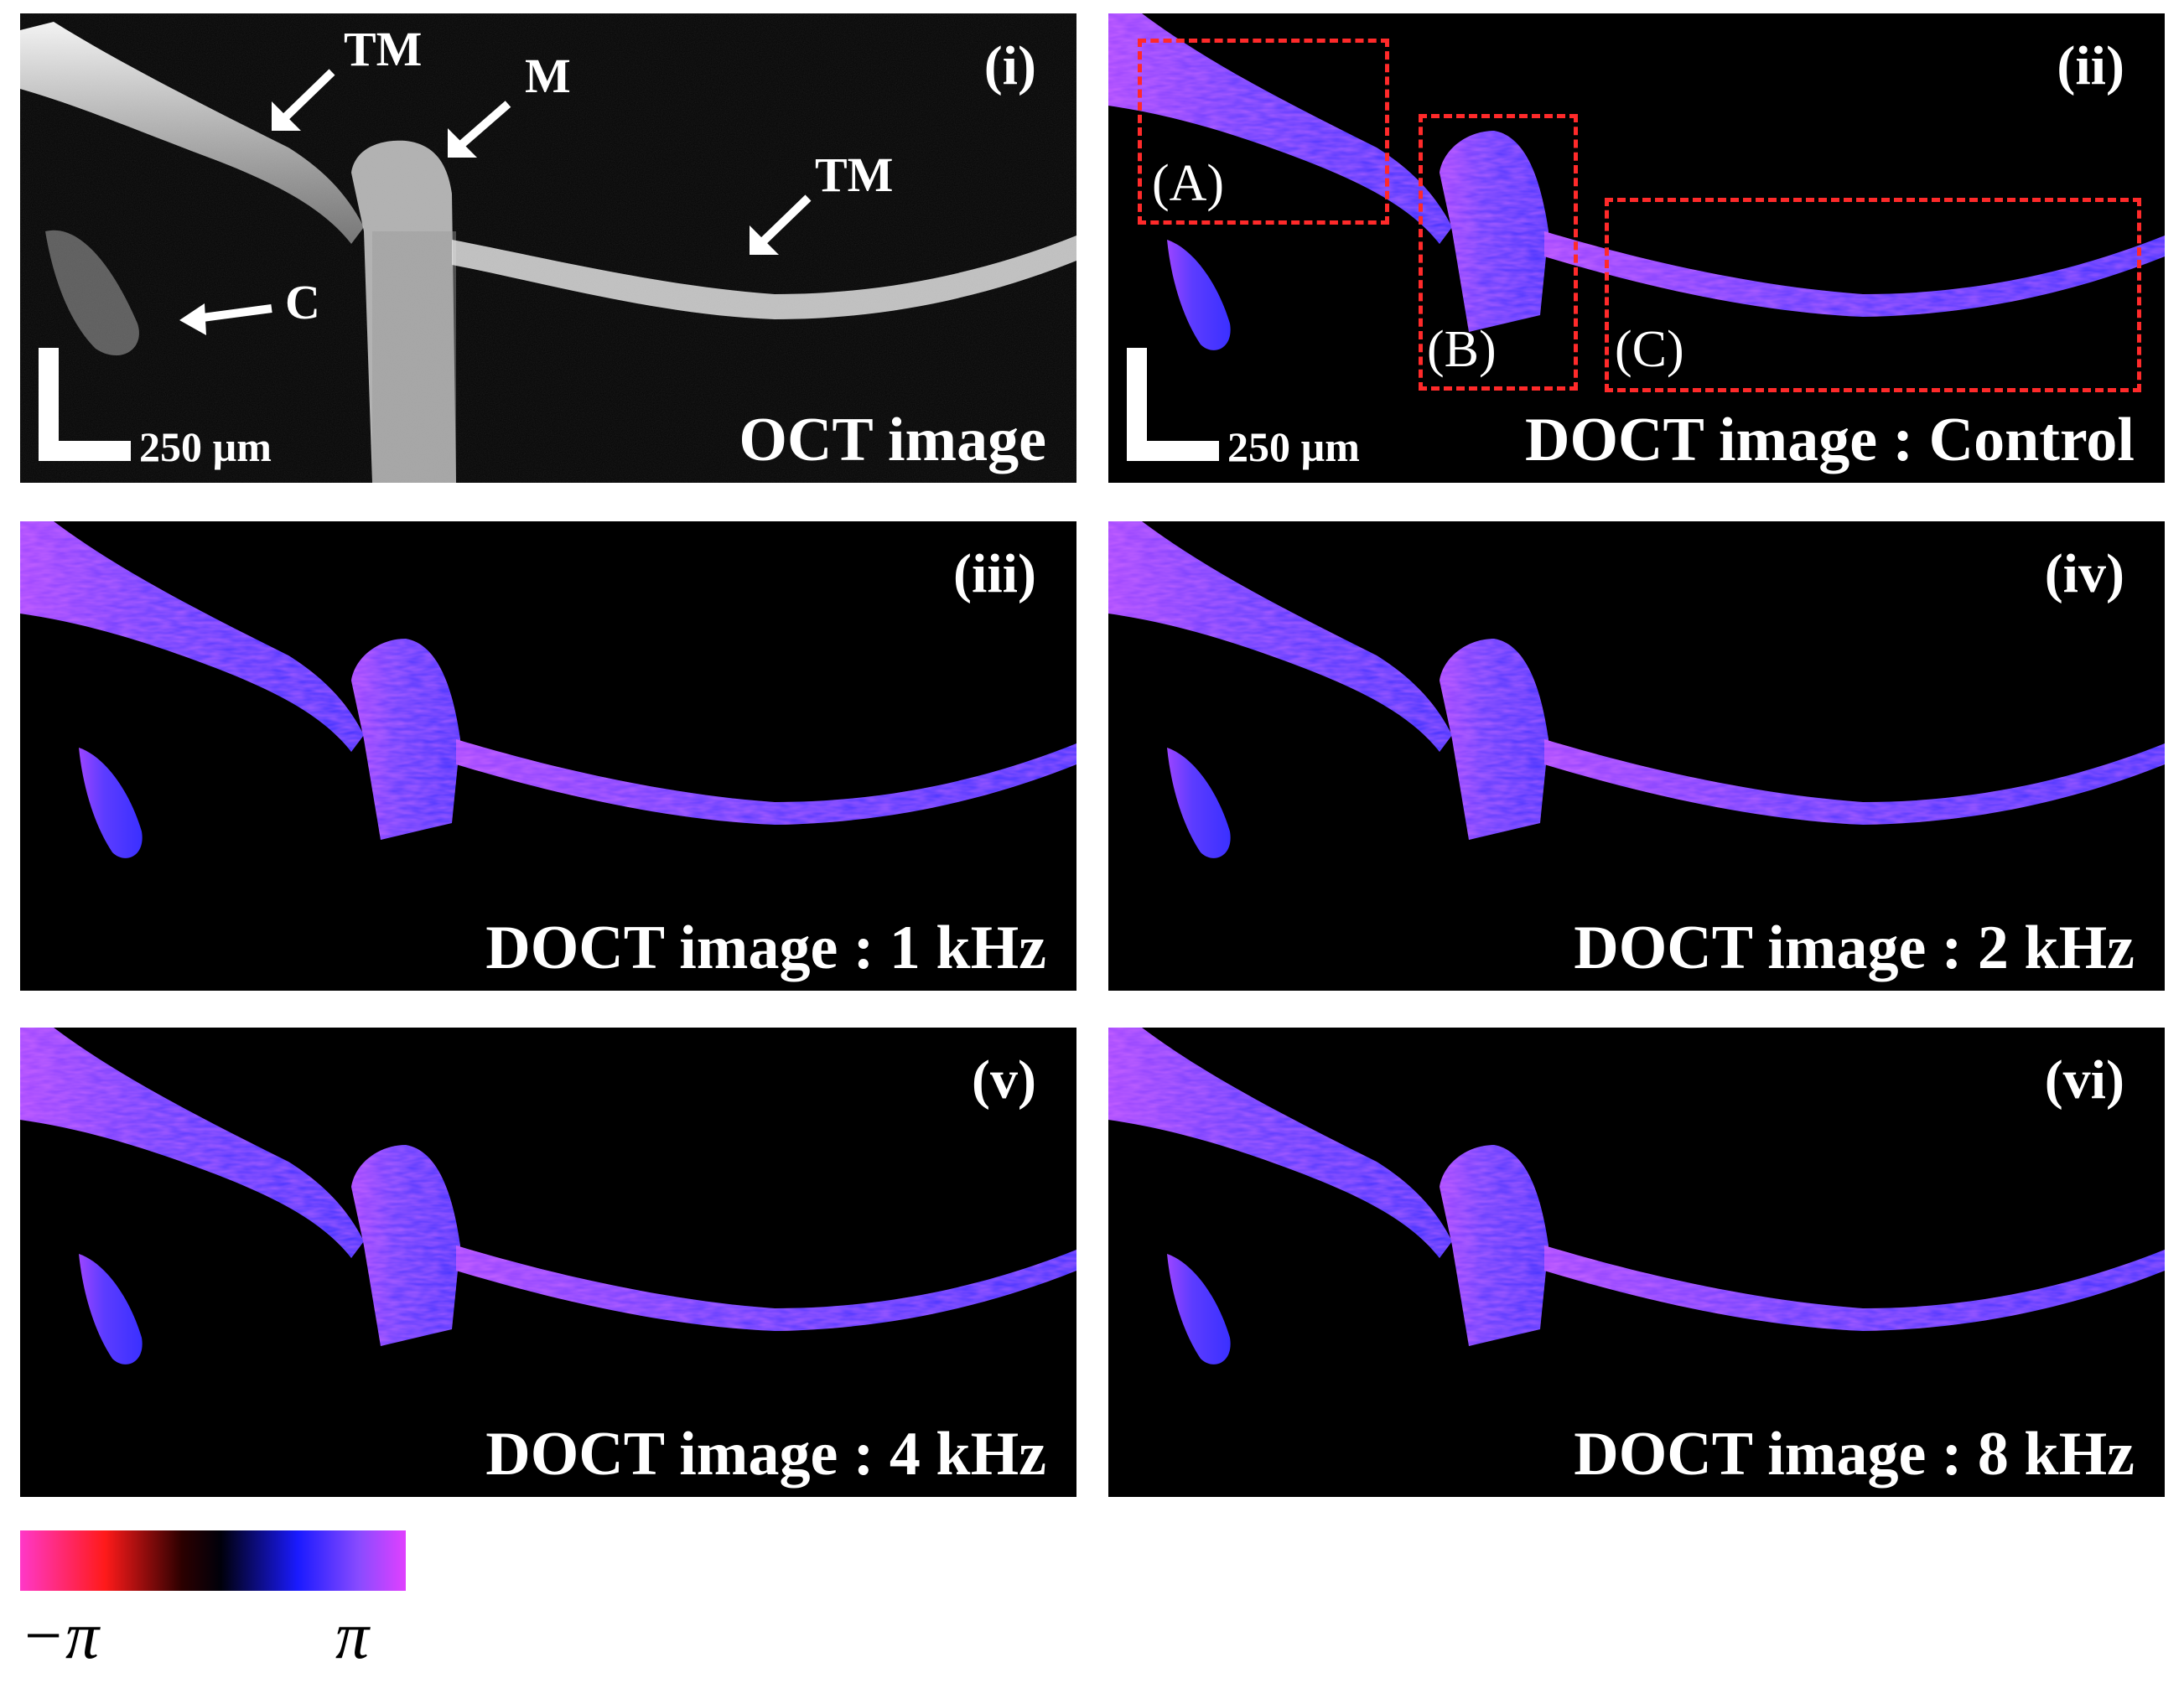 The image size is (2184, 1683). I want to click on oct-tissue-image, so click(548, 248).